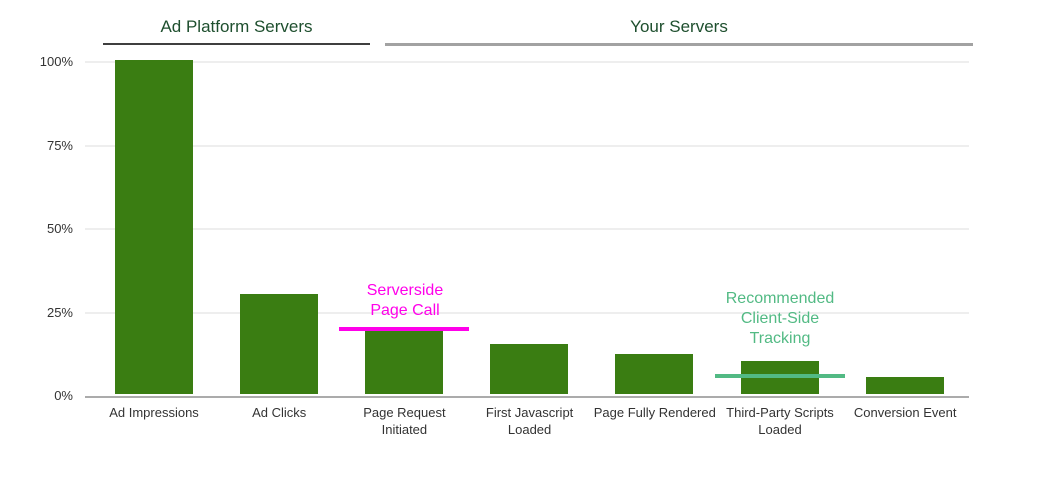 This screenshot has width=1049, height=484. What do you see at coordinates (405, 300) in the screenshot?
I see `annotation-serverside-page-call: Serverside Page Call` at bounding box center [405, 300].